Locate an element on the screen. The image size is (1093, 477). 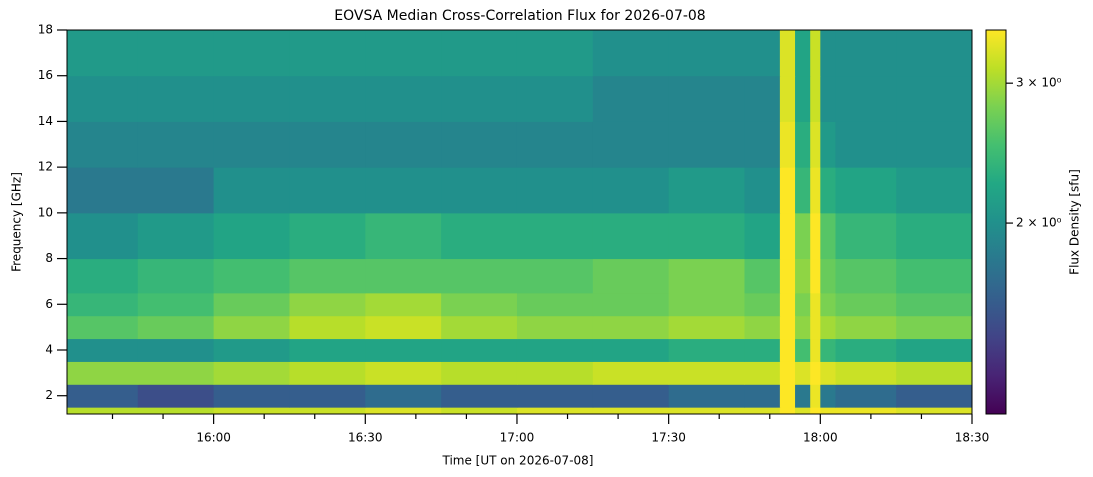
x-tick-label: 18:00 is located at coordinates (820, 438).